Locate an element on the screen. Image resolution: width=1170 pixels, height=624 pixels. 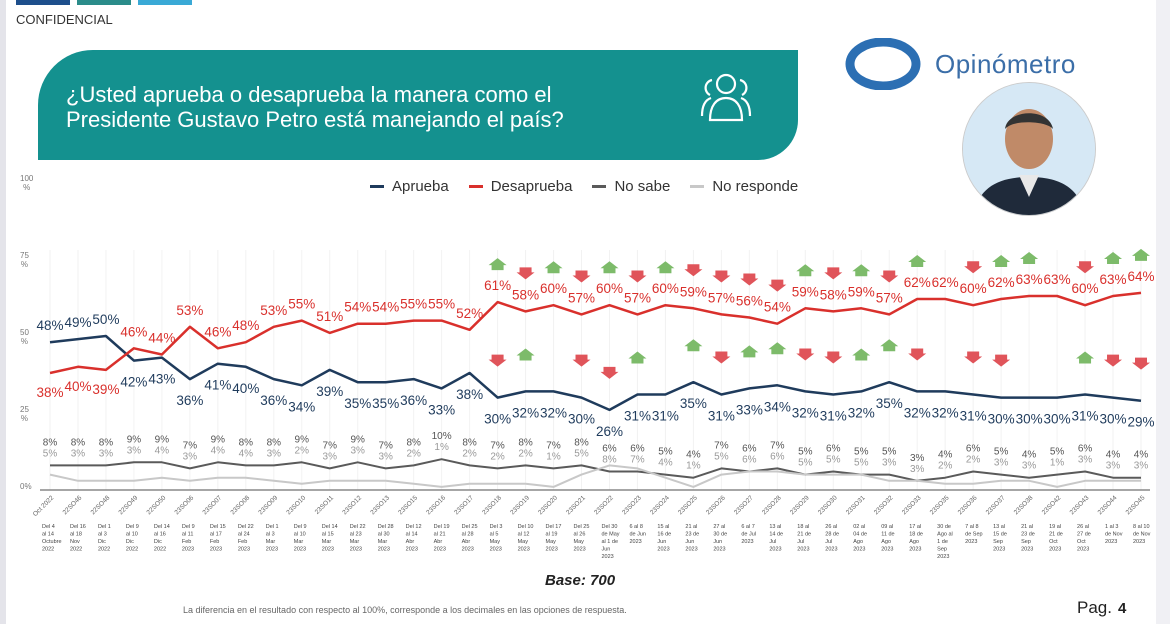
data-label-aprueba: 43% is located at coordinates (161, 379).